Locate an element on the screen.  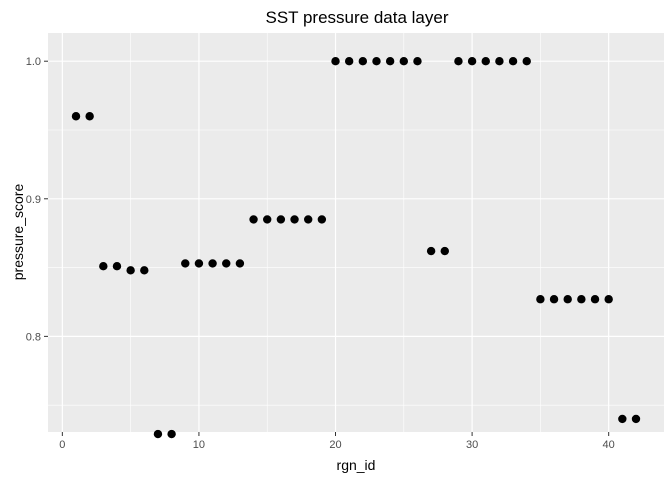
x-axis-ticks: 0 10 20 30 40 is located at coordinates (337, 441).